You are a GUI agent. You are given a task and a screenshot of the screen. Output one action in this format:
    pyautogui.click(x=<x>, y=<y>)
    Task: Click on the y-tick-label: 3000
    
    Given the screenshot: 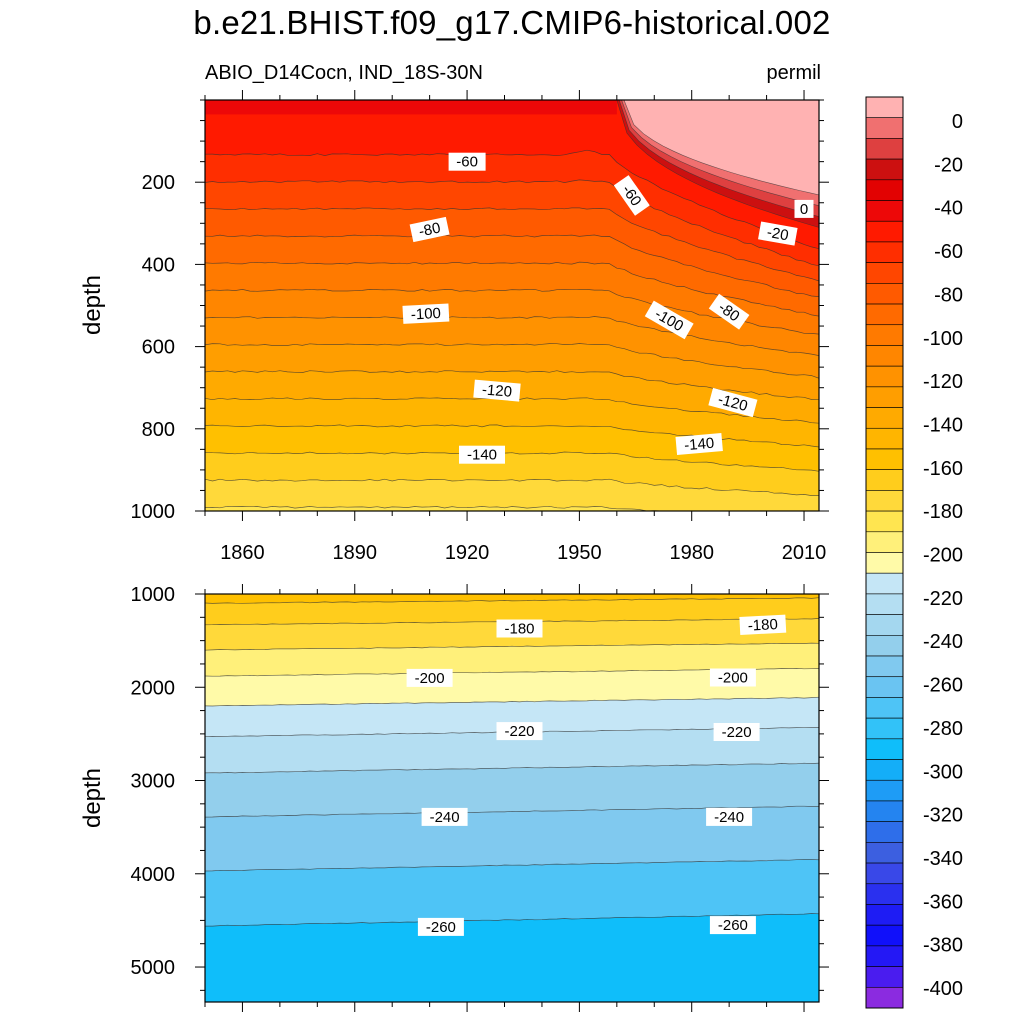 What is the action you would take?
    pyautogui.click(x=153, y=782)
    